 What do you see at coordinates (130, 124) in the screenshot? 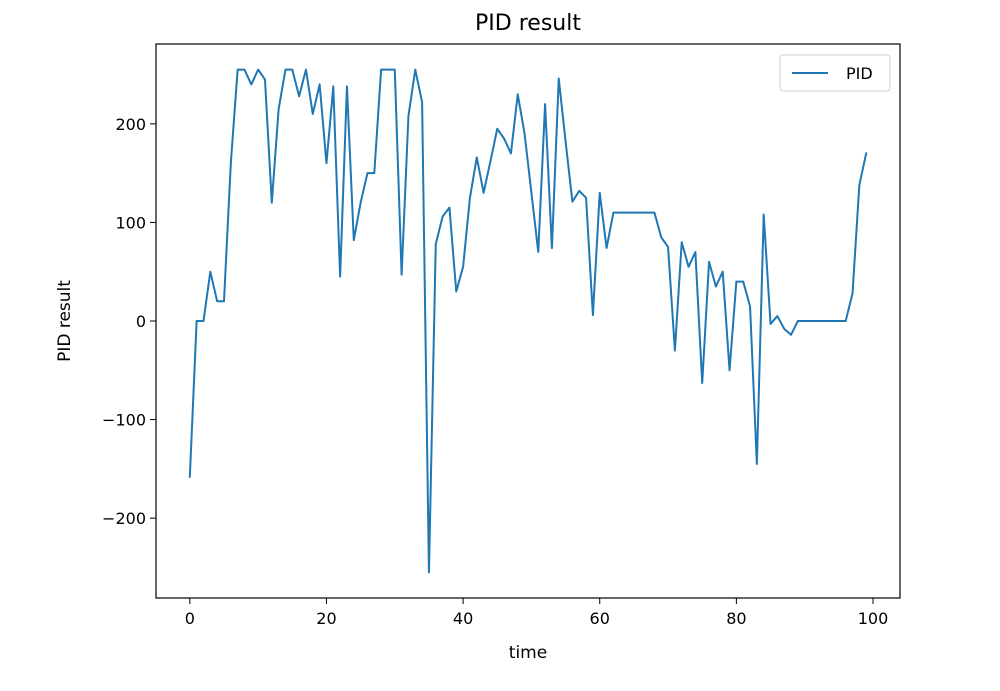
I see `y-tick-label: 200` at bounding box center [130, 124].